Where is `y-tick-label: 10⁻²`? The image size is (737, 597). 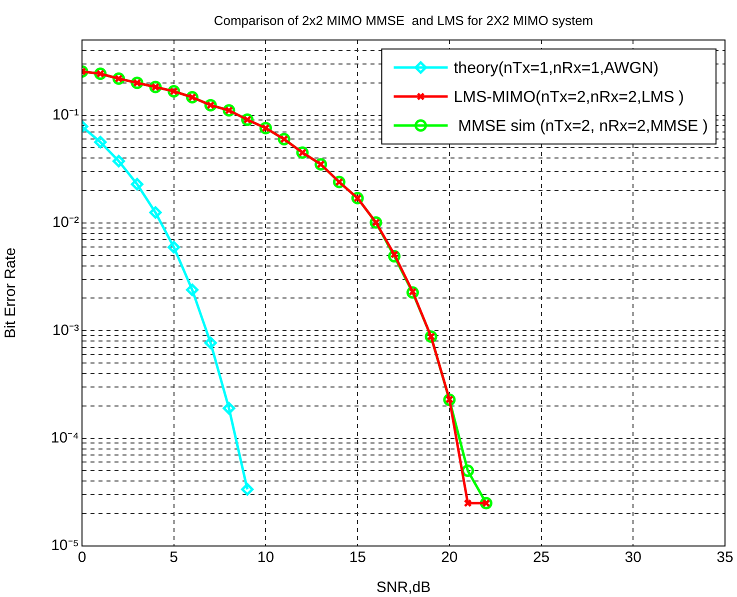
y-tick-label: 10⁻² is located at coordinates (65, 223).